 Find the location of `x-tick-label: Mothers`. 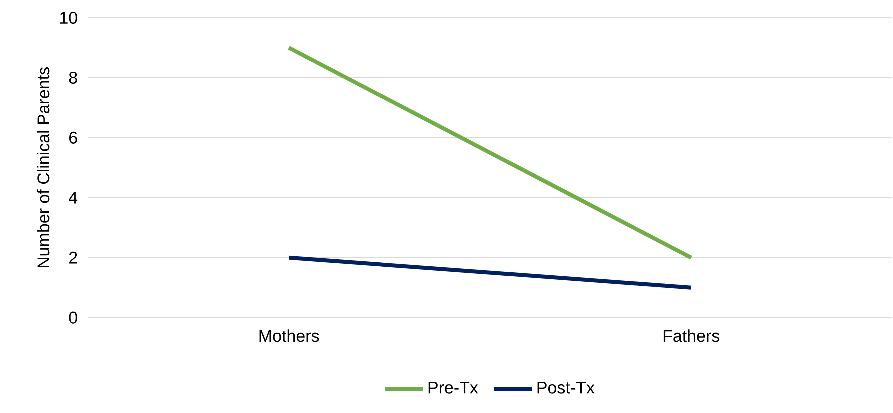

x-tick-label: Mothers is located at coordinates (290, 336).